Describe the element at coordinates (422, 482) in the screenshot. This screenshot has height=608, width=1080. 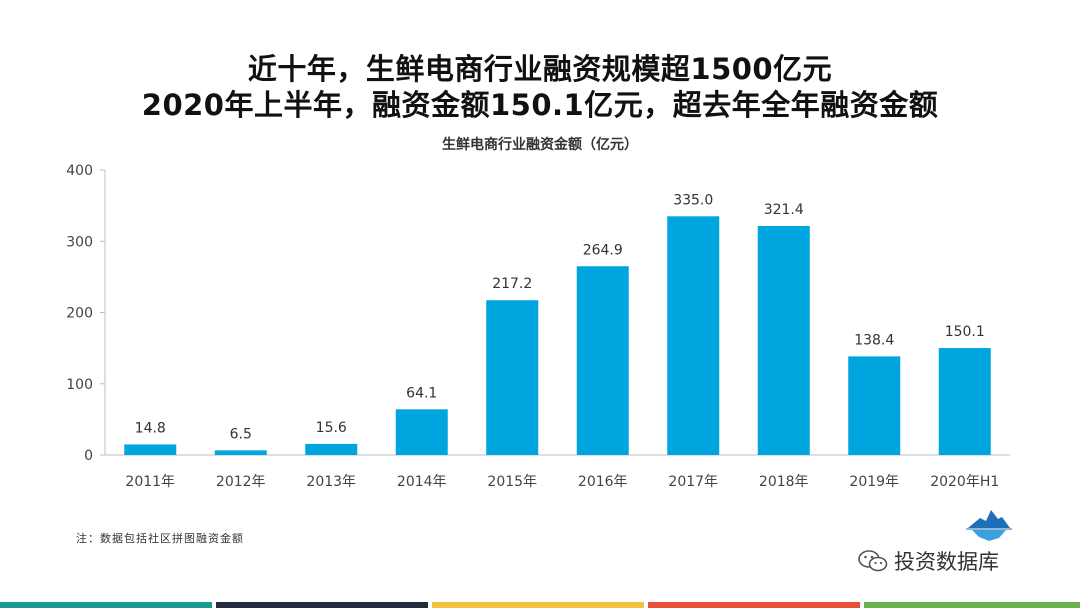
I see `x-tick-label: 2014年` at that location.